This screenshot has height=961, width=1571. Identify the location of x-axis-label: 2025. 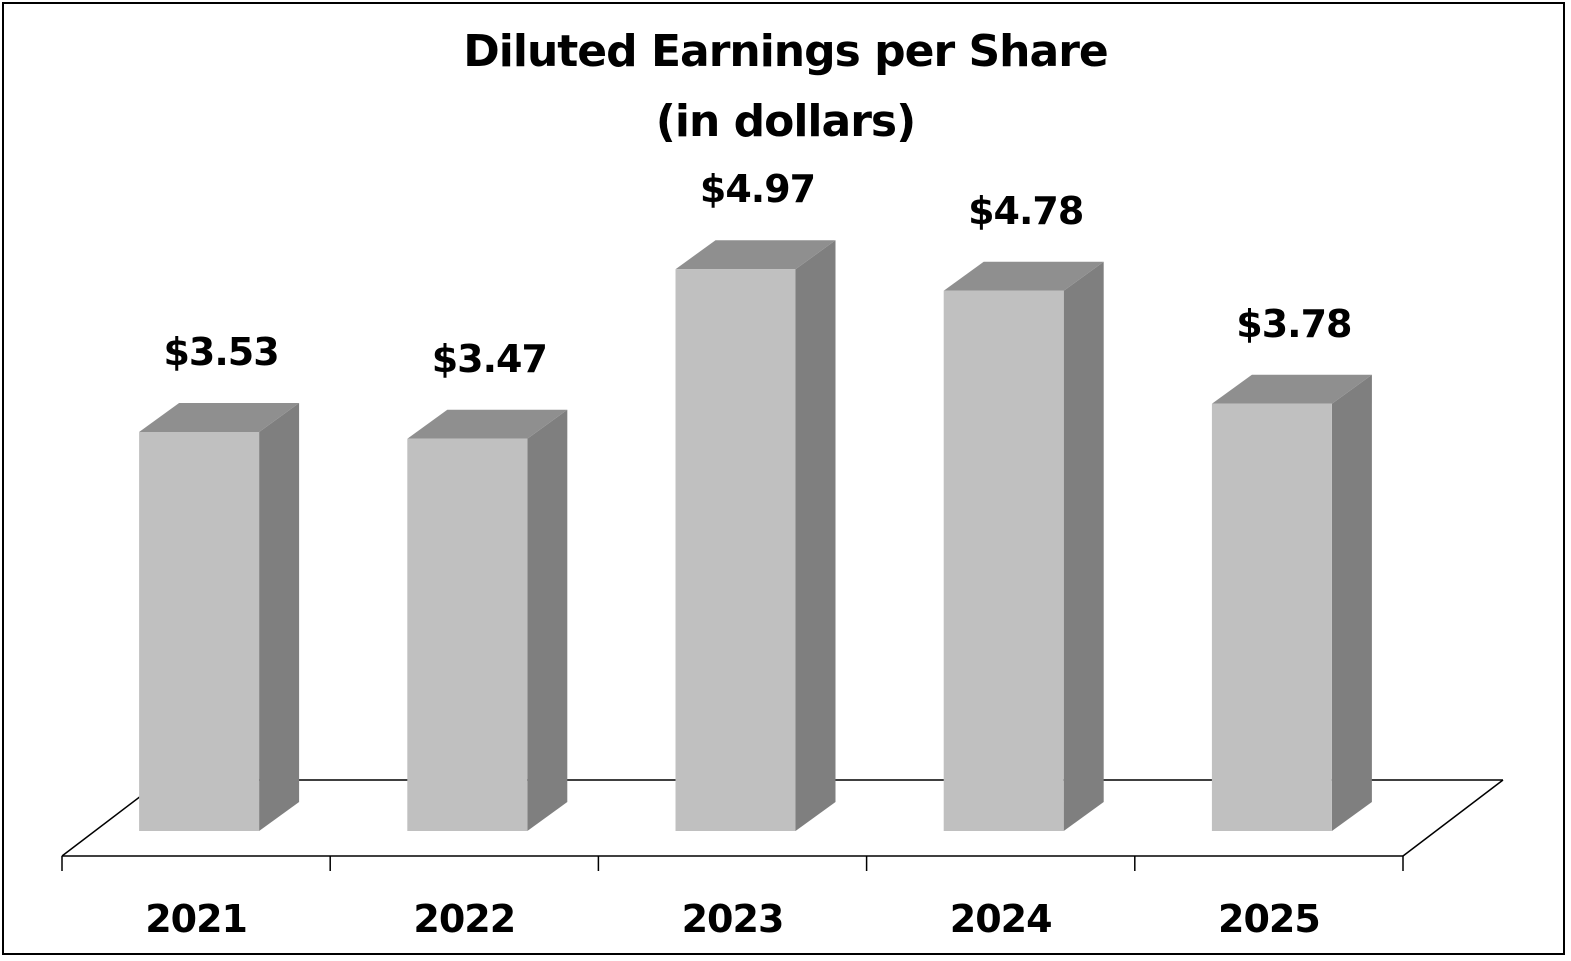
(1269, 919).